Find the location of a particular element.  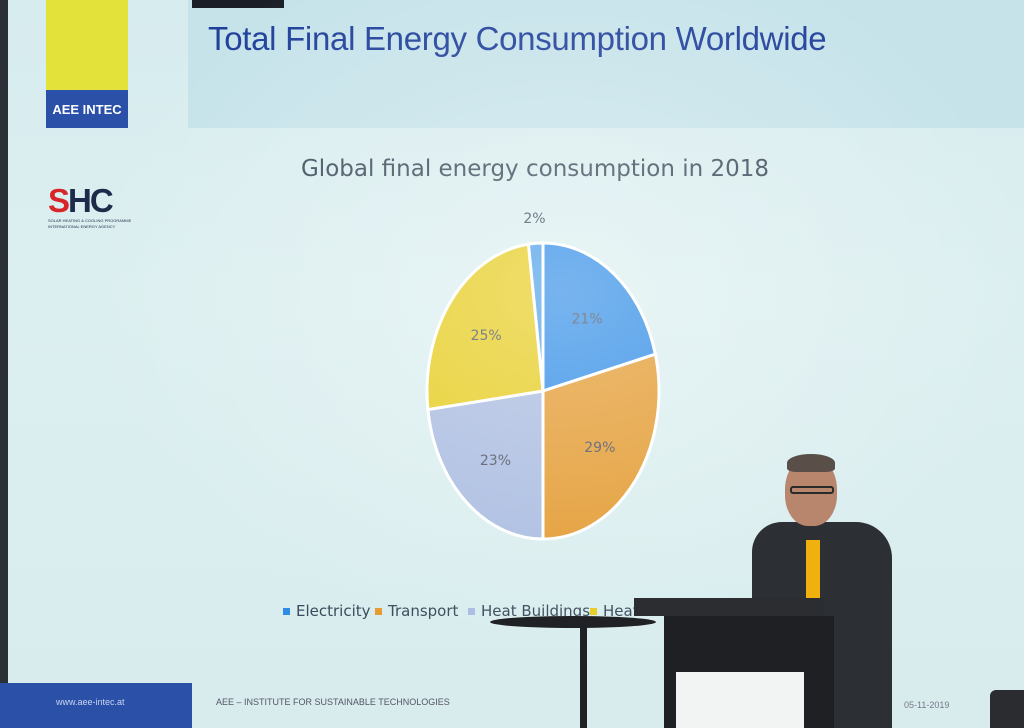

speaker-tie is located at coordinates (813, 574).